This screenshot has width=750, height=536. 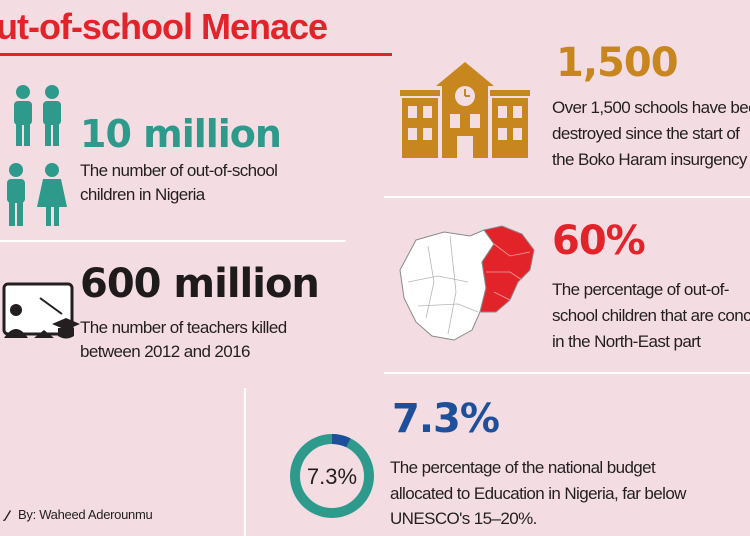 What do you see at coordinates (472, 285) in the screenshot?
I see `nigeria-map-icon` at bounding box center [472, 285].